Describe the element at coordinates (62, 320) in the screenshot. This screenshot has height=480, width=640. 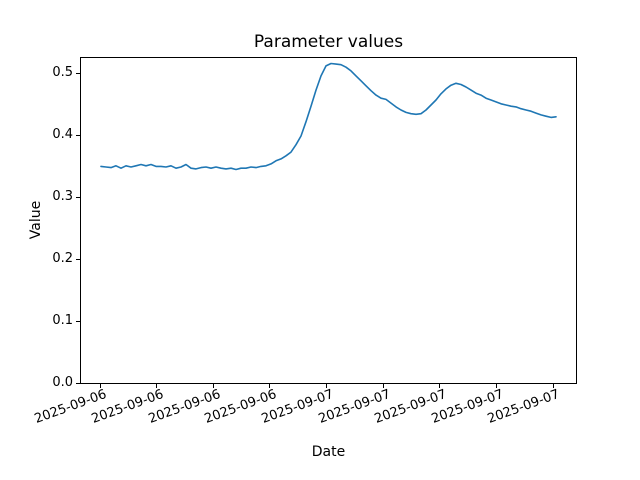
I see `y-tick-label: 0.1` at that location.